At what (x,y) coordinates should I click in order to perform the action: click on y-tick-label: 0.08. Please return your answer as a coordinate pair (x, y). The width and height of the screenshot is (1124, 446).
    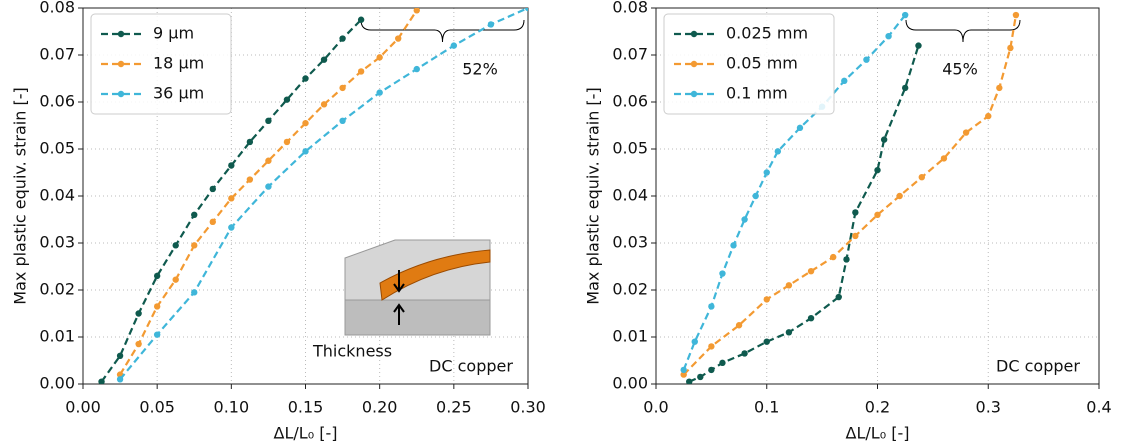
    Looking at the image, I should click on (630, 8).